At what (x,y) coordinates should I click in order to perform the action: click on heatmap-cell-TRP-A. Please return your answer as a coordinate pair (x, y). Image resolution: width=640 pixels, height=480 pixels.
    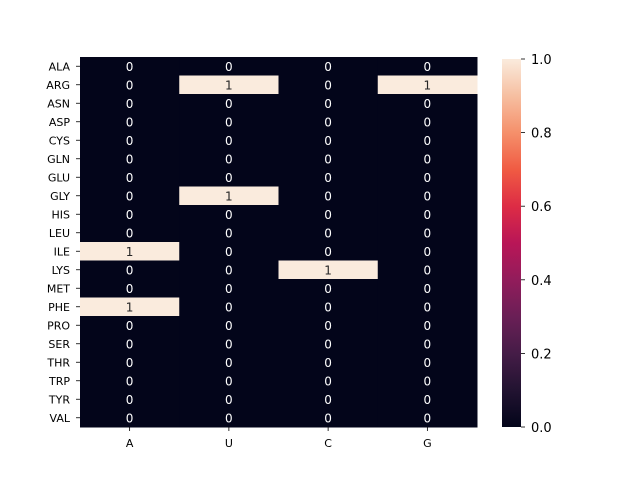
    Looking at the image, I should click on (130, 381).